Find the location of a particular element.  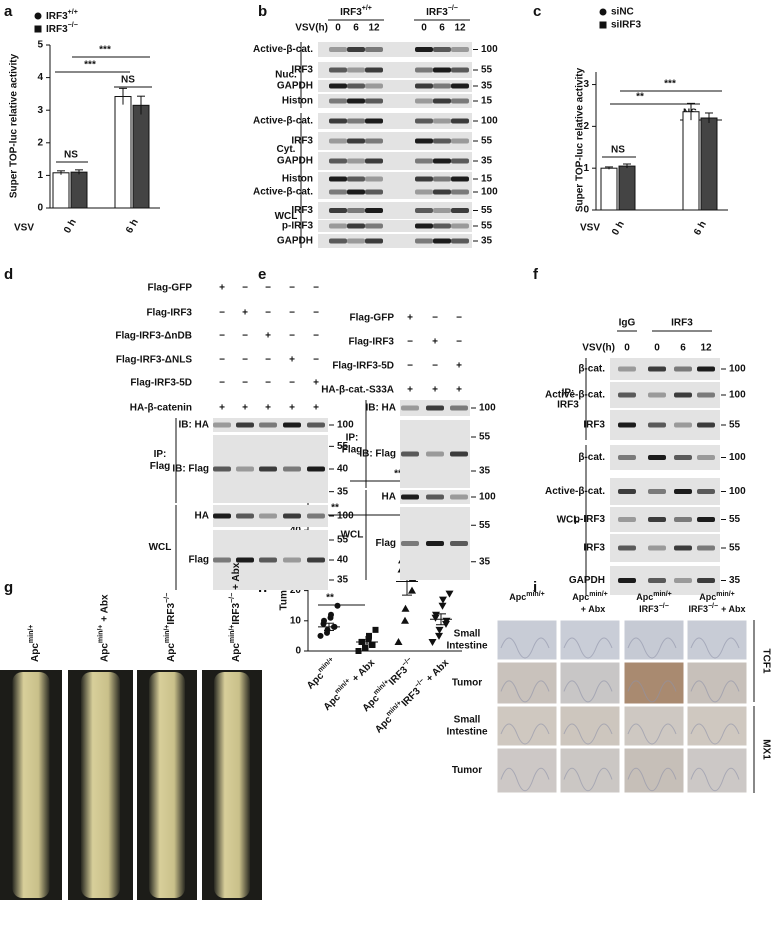

annotation: NS is located at coordinates (128, 80).